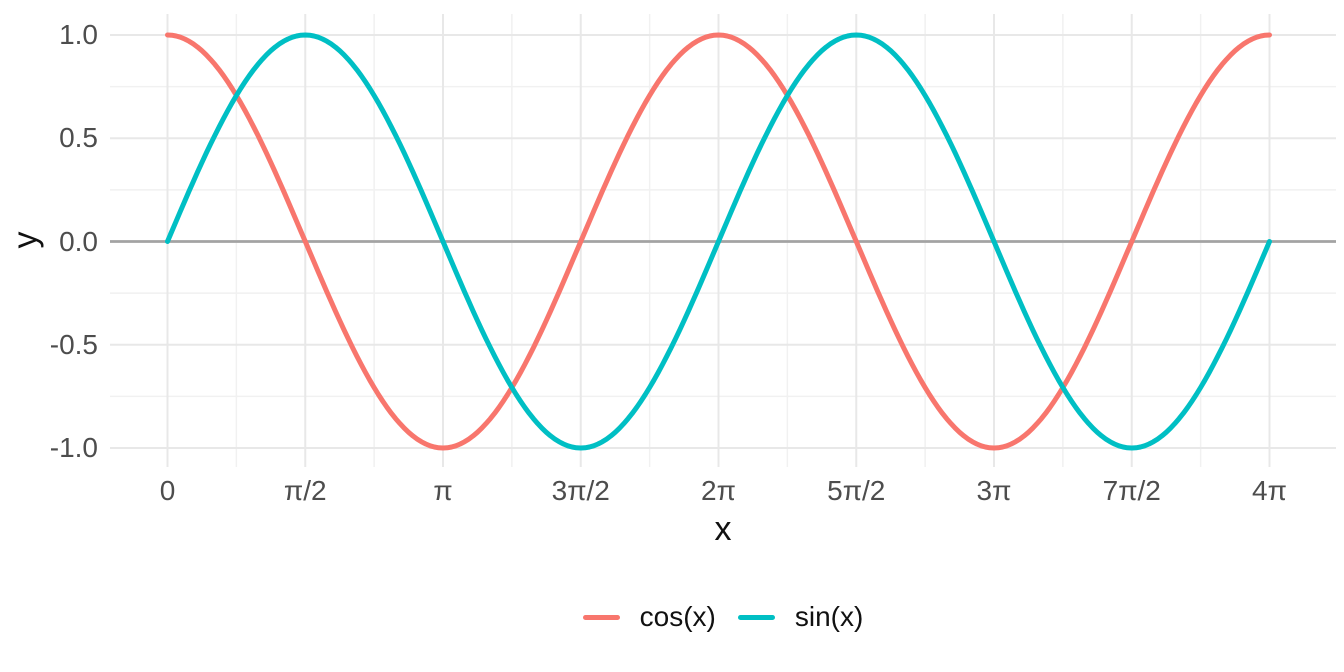 This screenshot has height=672, width=1344. What do you see at coordinates (25, 240) in the screenshot?
I see `y-axis-title: y` at bounding box center [25, 240].